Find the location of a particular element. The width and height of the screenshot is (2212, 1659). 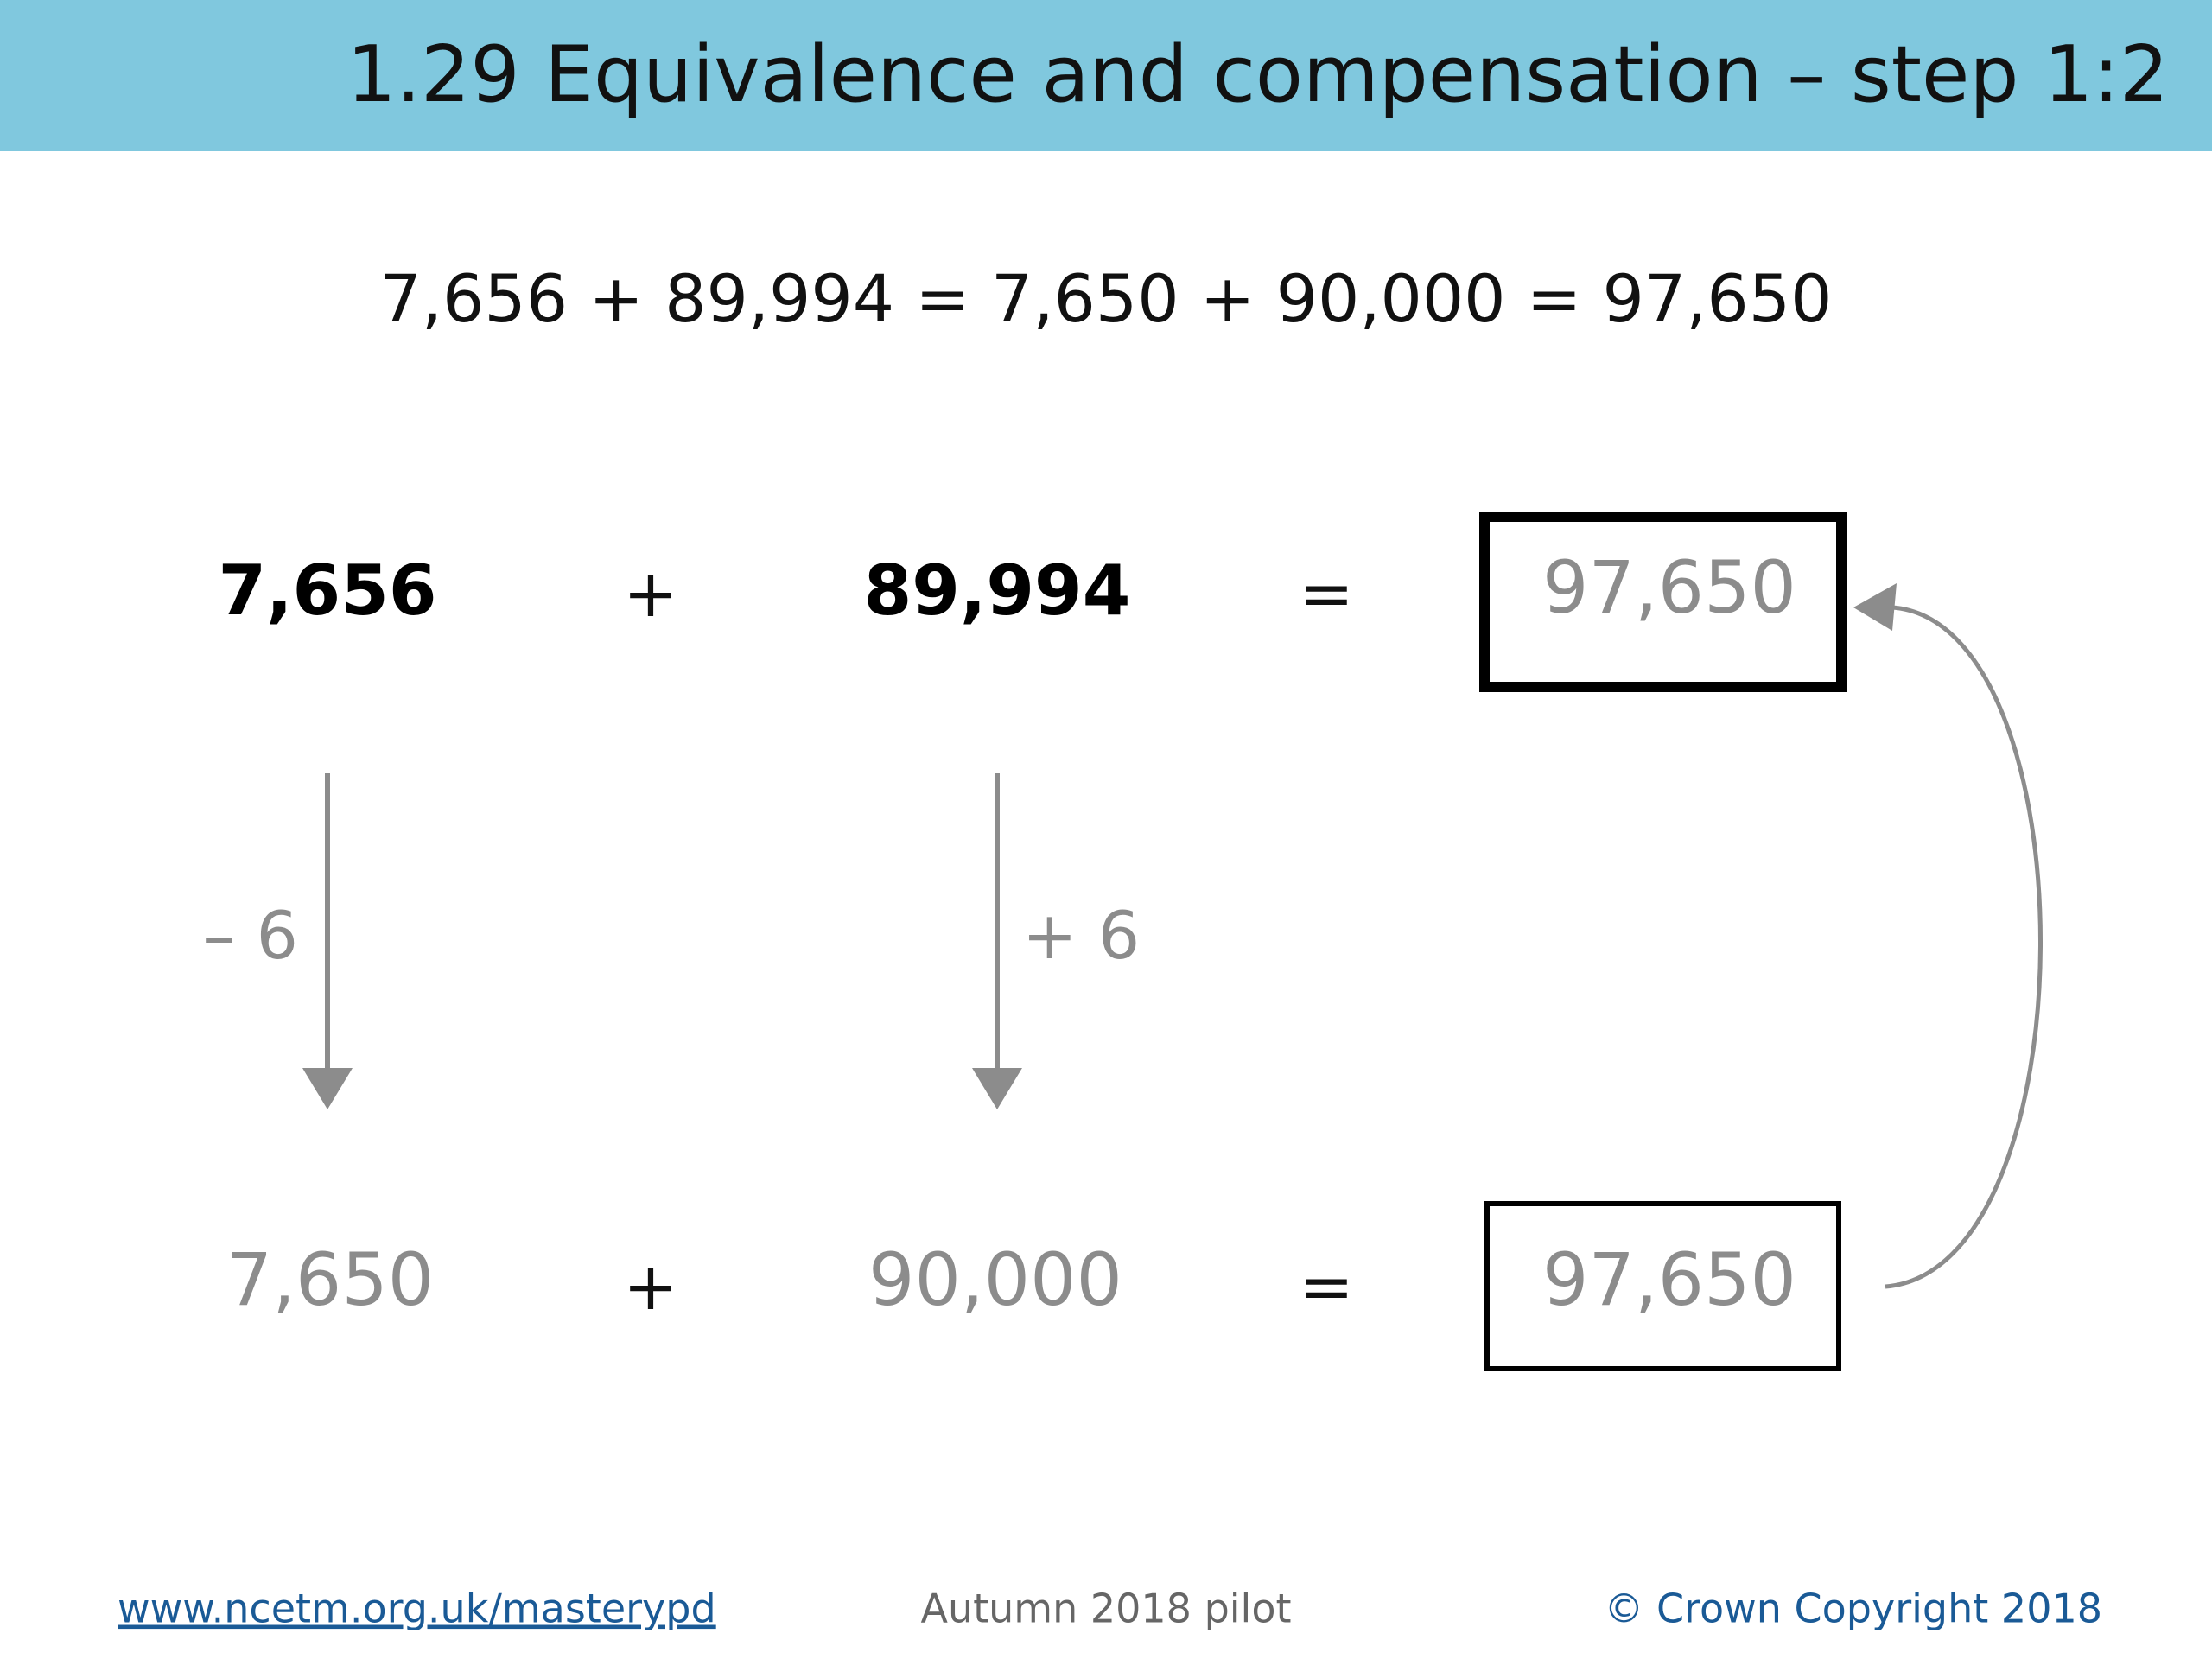

addend: 90,000 is located at coordinates (995, 1279).